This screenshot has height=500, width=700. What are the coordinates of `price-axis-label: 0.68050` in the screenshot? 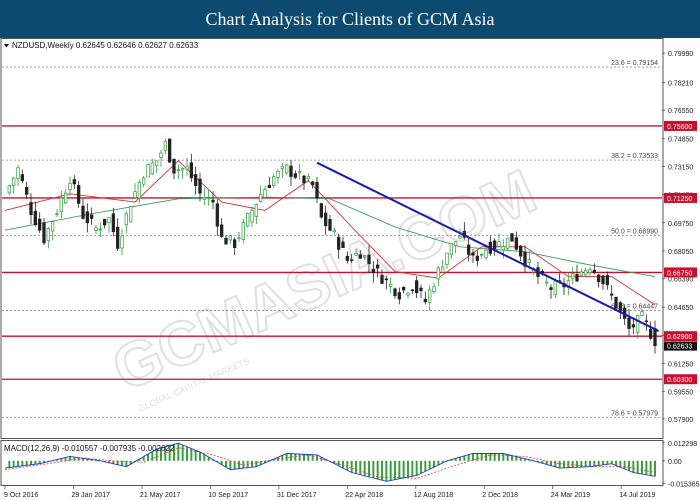 It's located at (680, 252).